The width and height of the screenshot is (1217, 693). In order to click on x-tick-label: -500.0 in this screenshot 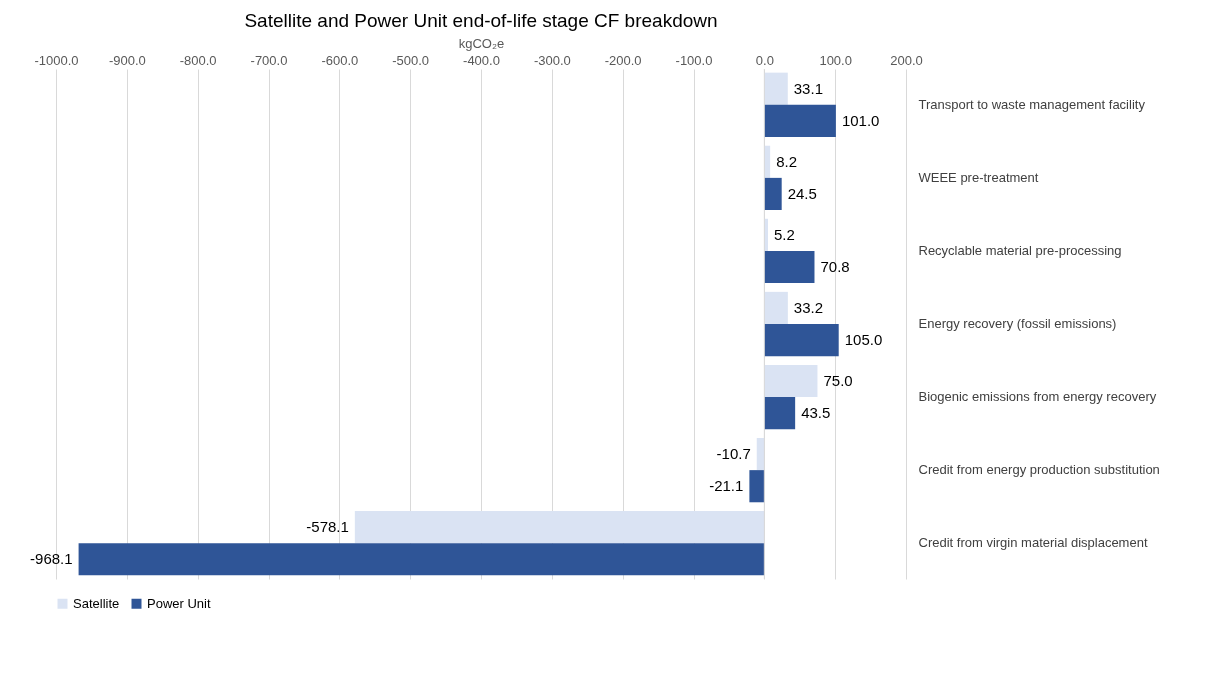, I will do `click(411, 60)`.